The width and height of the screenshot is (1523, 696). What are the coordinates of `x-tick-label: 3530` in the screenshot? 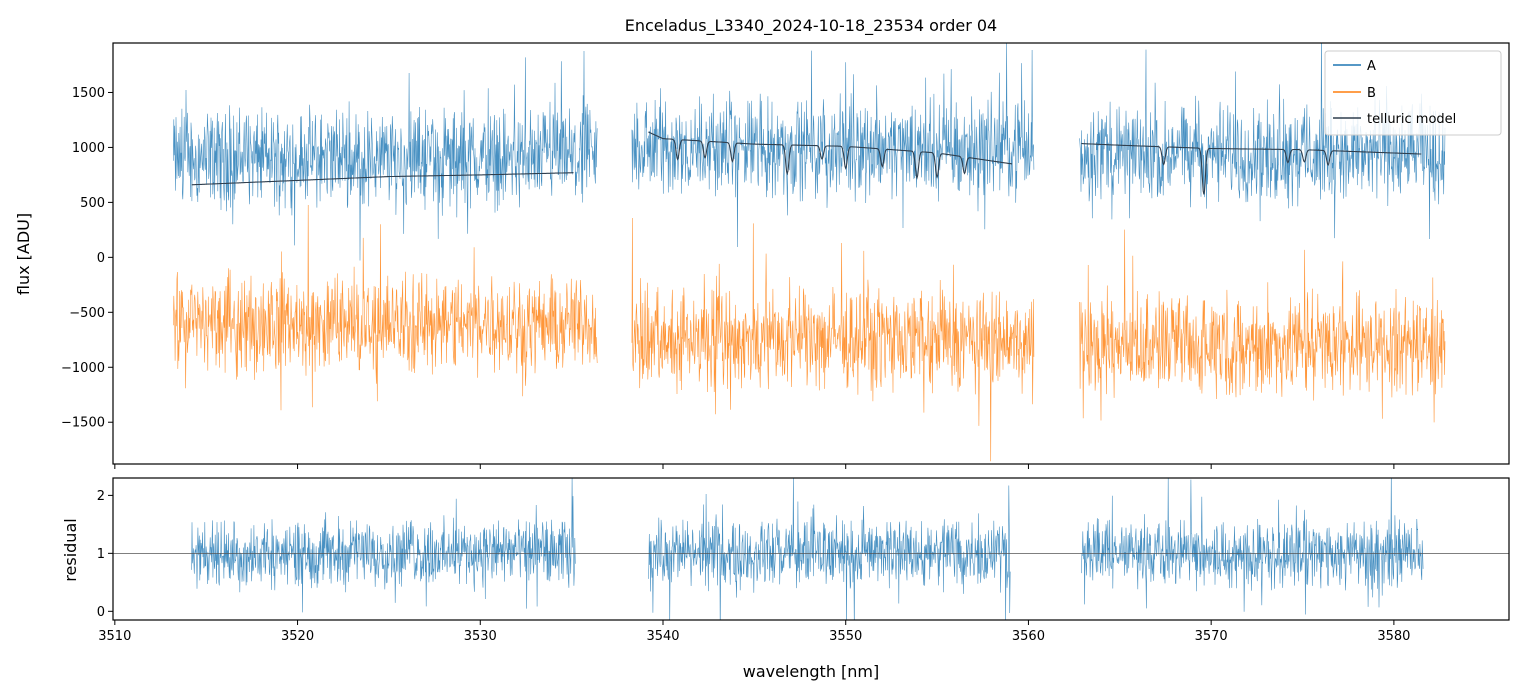 It's located at (480, 636).